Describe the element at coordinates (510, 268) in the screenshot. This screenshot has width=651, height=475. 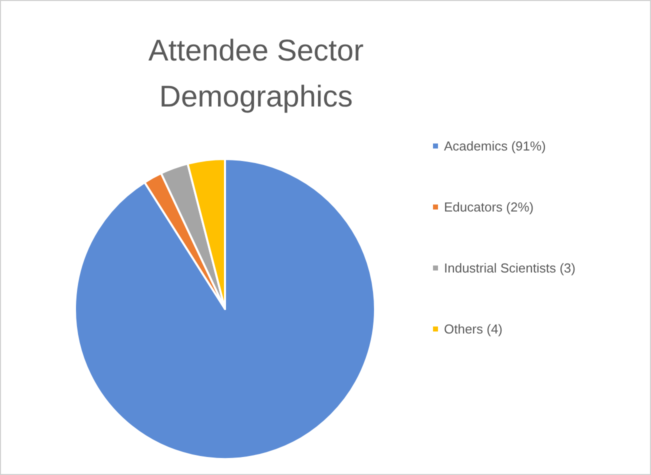
I see `legend-label: Industrial Scientists (3)` at that location.